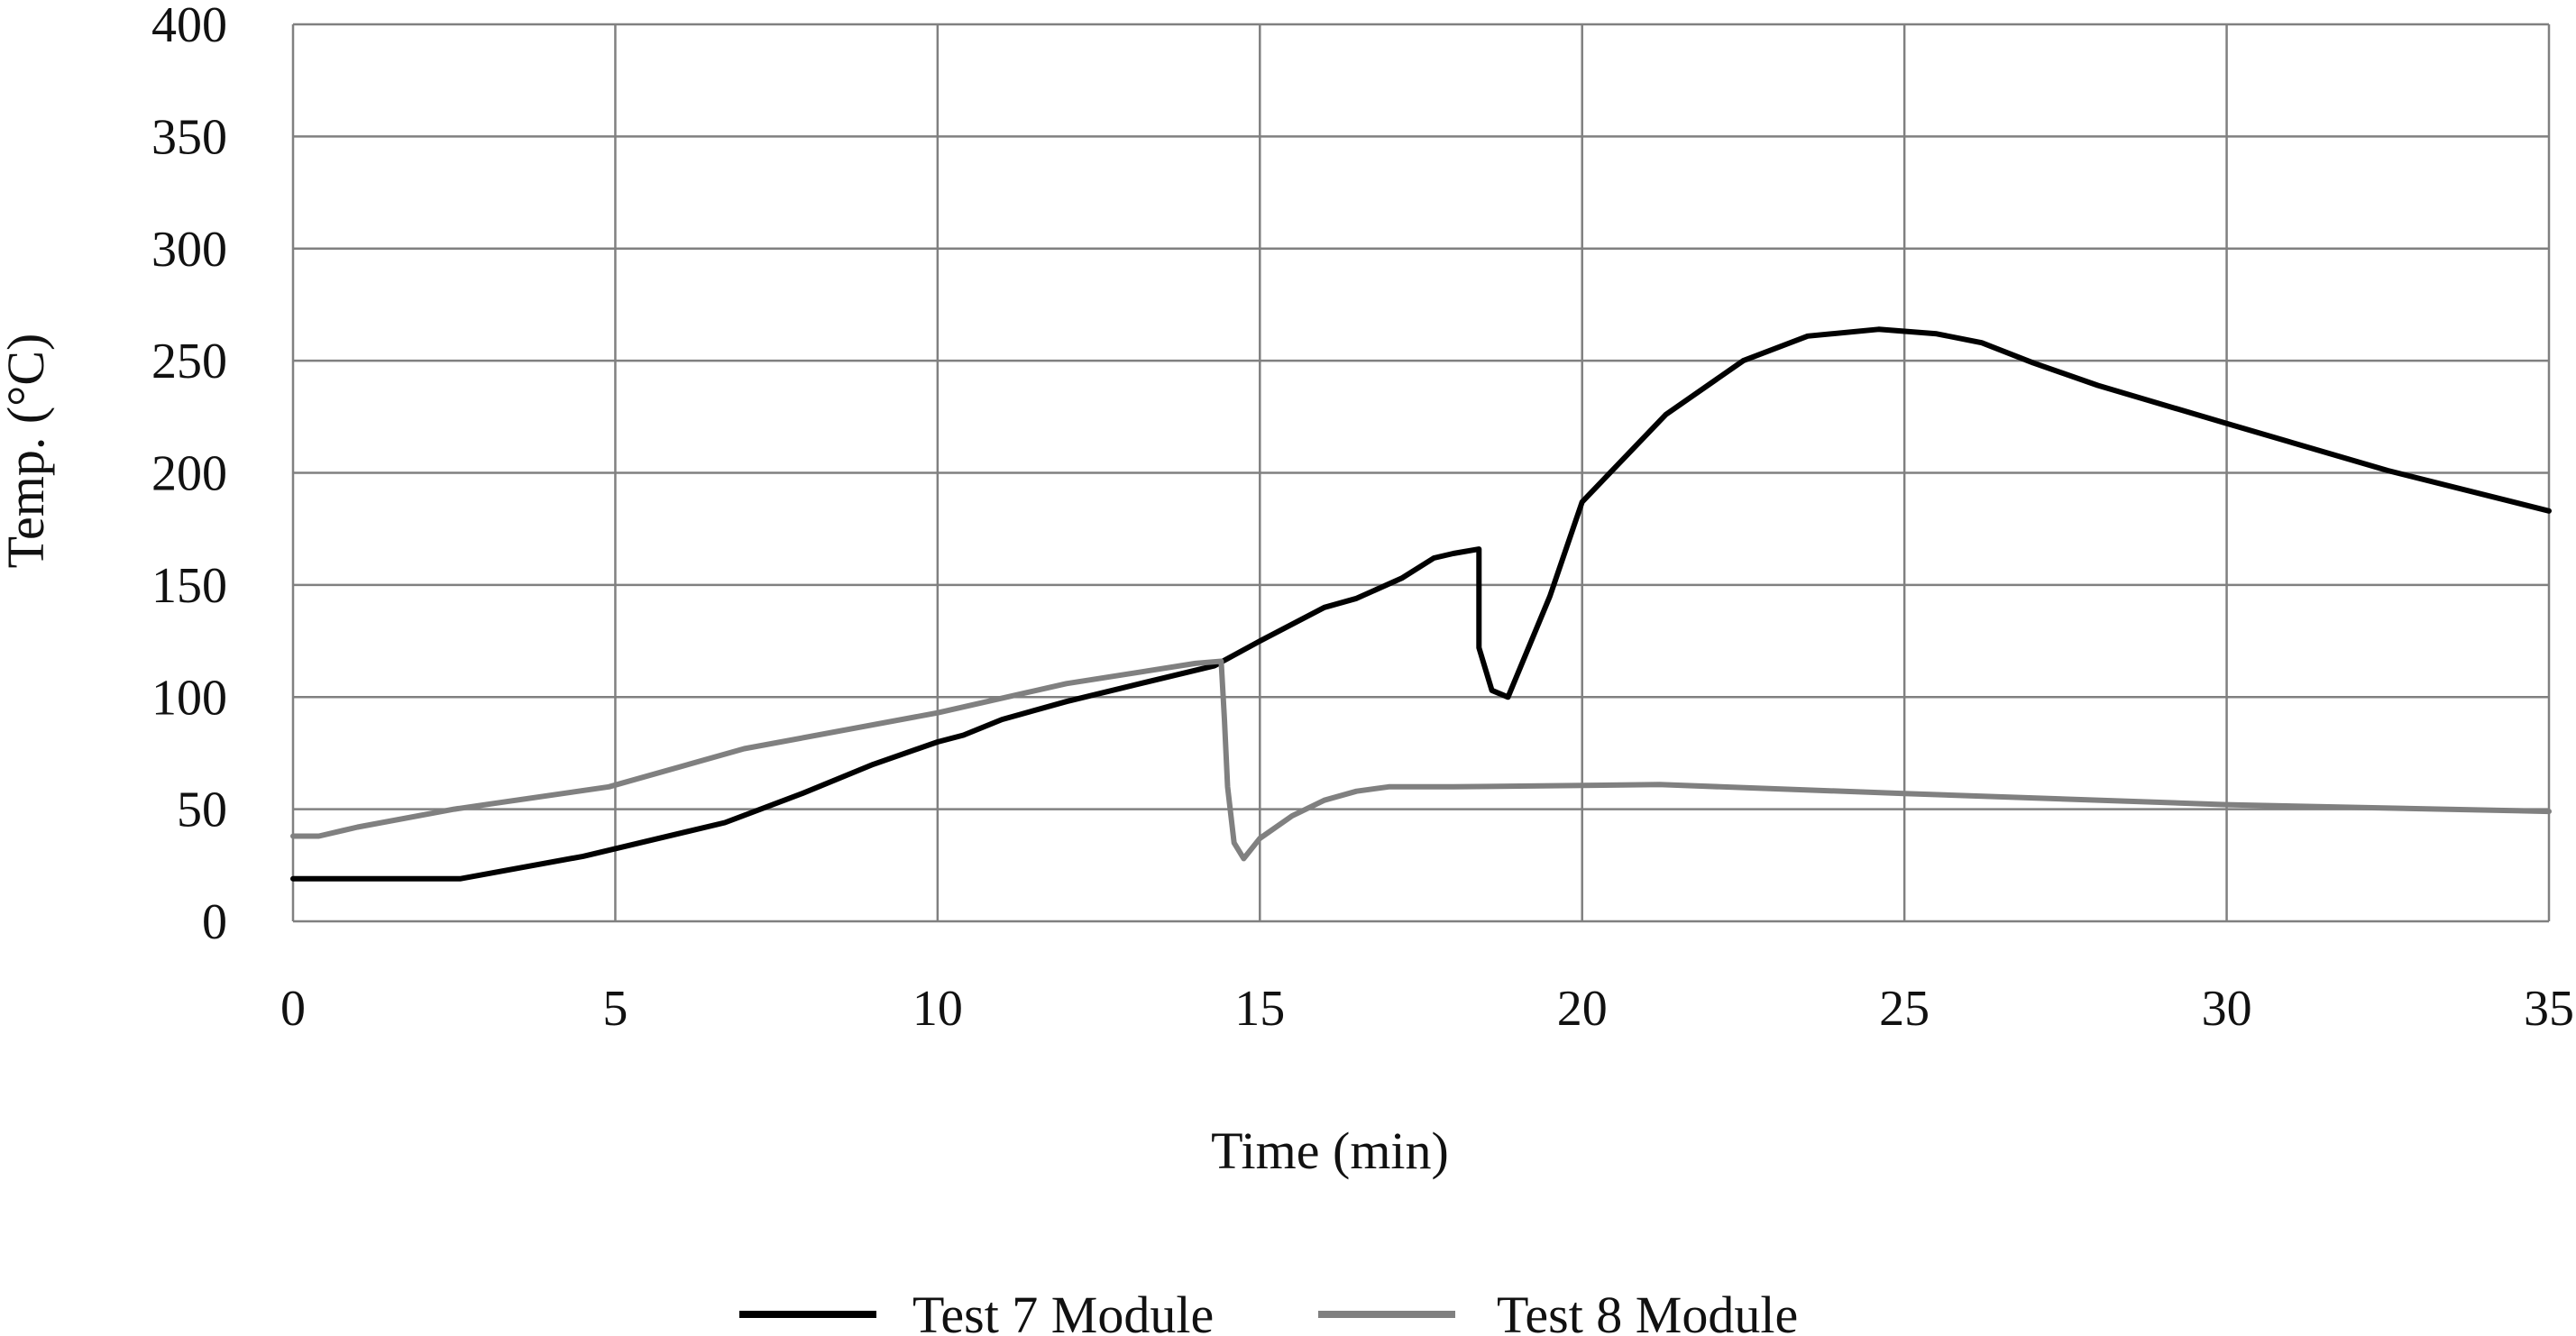 The image size is (2576, 1336). I want to click on x-tick-labels: 0 5 10 15 20 25 30 35, so click(1427, 1009).